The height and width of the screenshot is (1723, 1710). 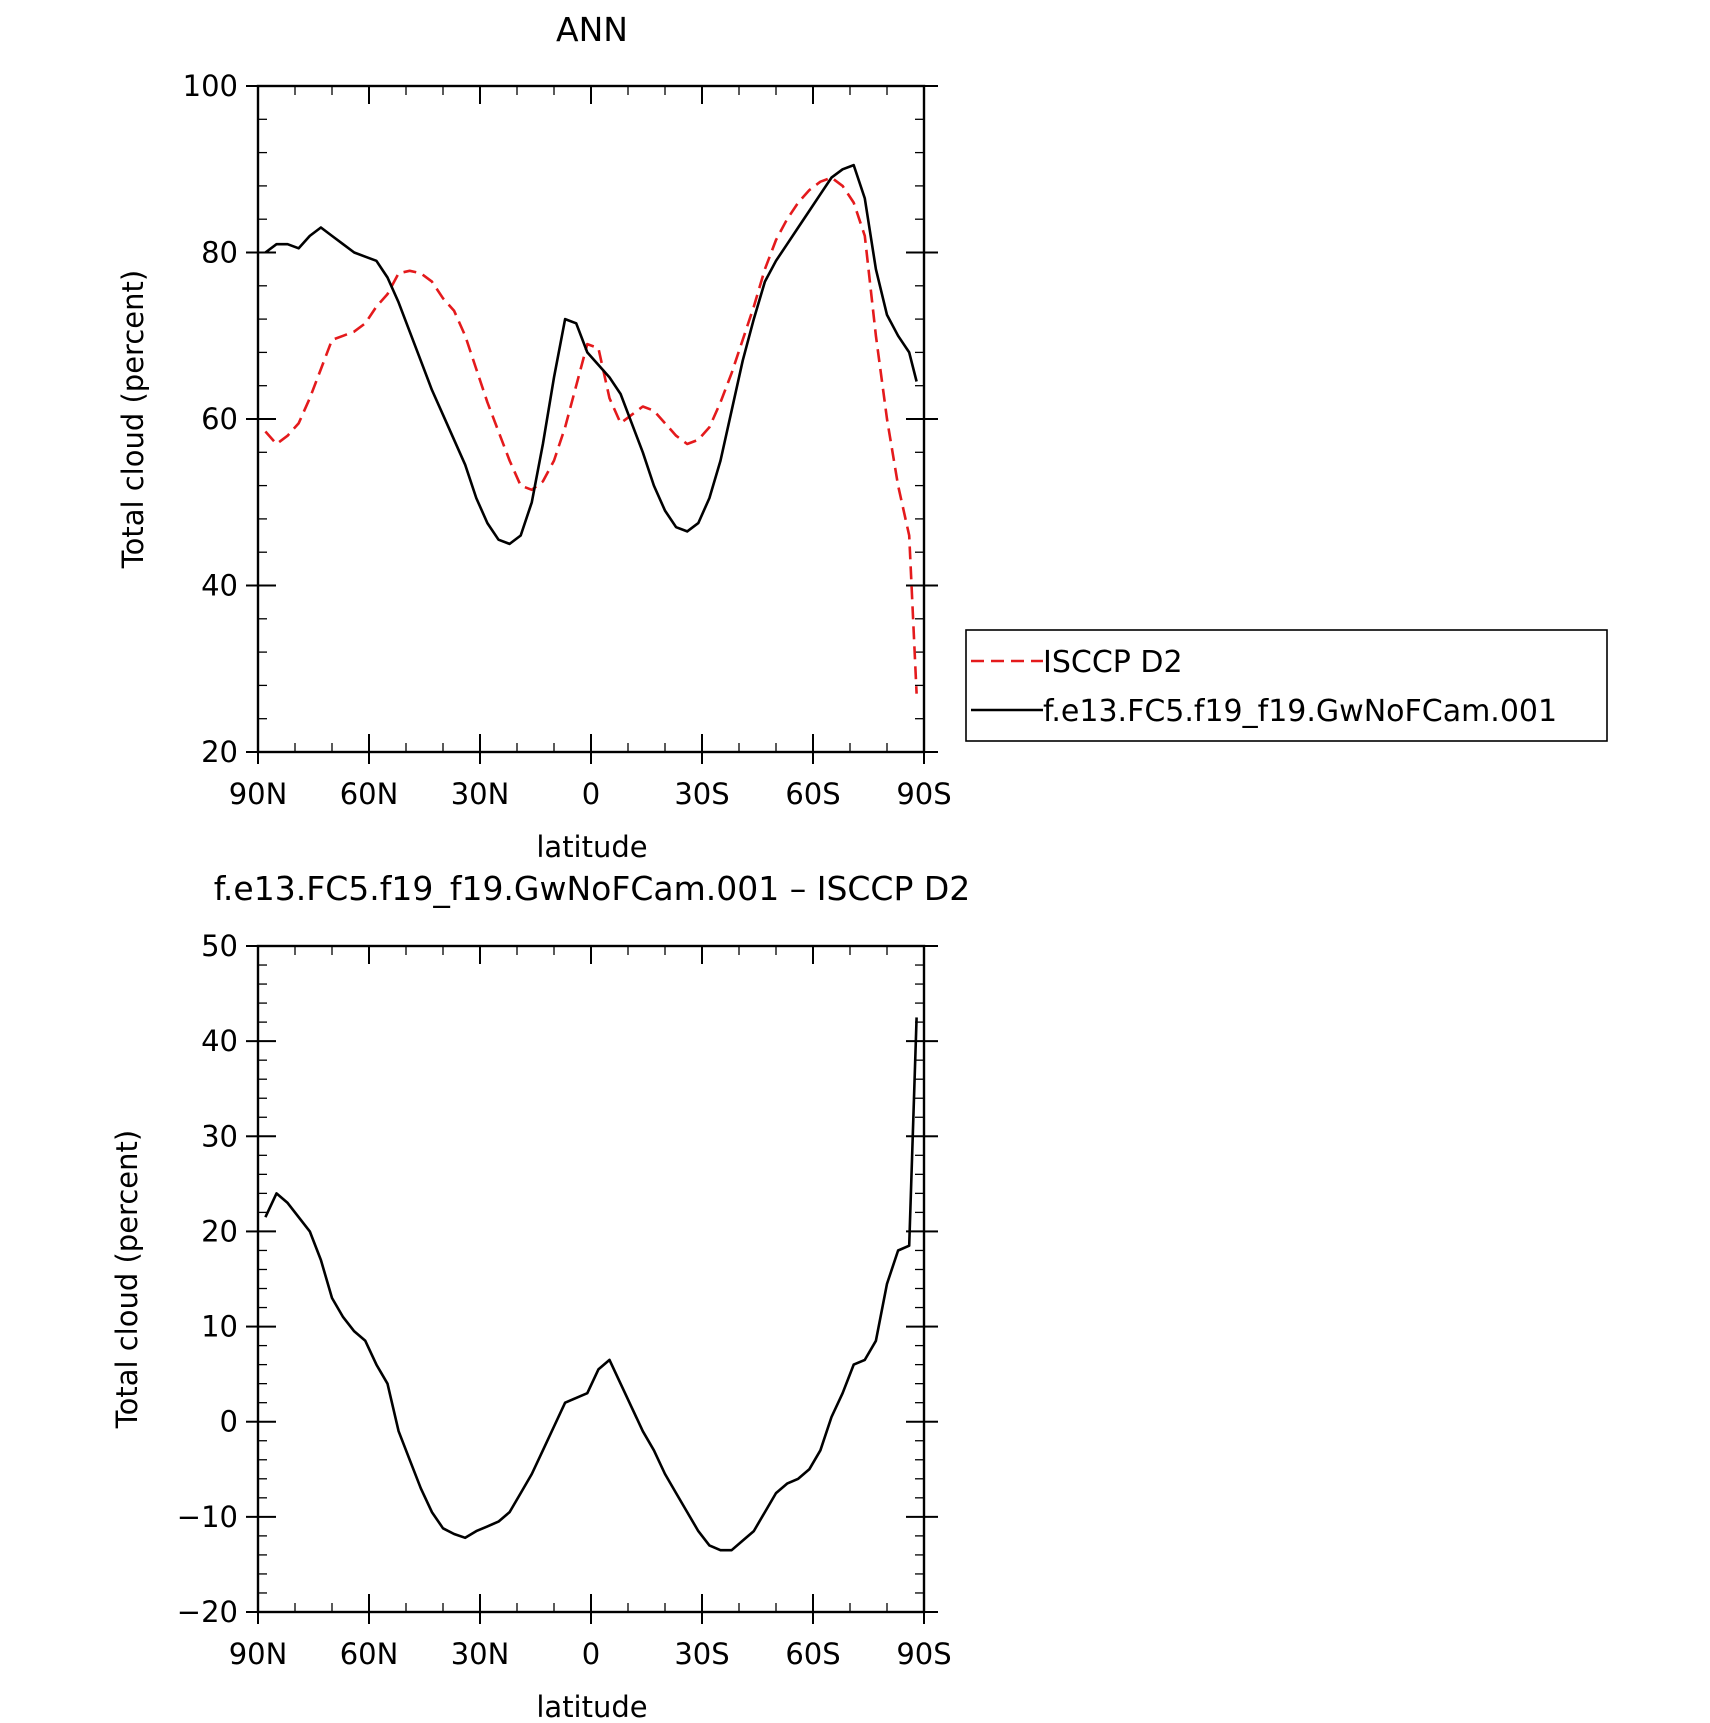 What do you see at coordinates (207, 1517) in the screenshot?
I see `y-tick-label: −10` at bounding box center [207, 1517].